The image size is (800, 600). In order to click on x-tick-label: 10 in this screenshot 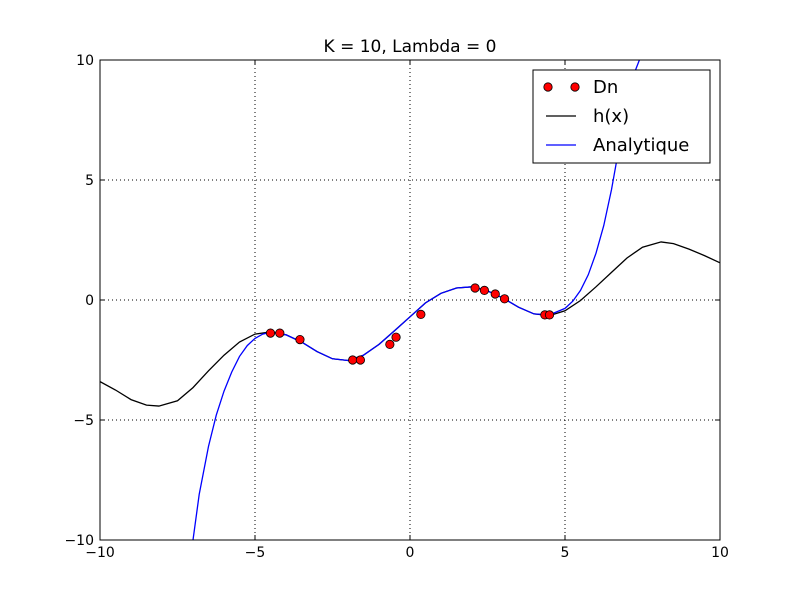, I will do `click(720, 553)`.